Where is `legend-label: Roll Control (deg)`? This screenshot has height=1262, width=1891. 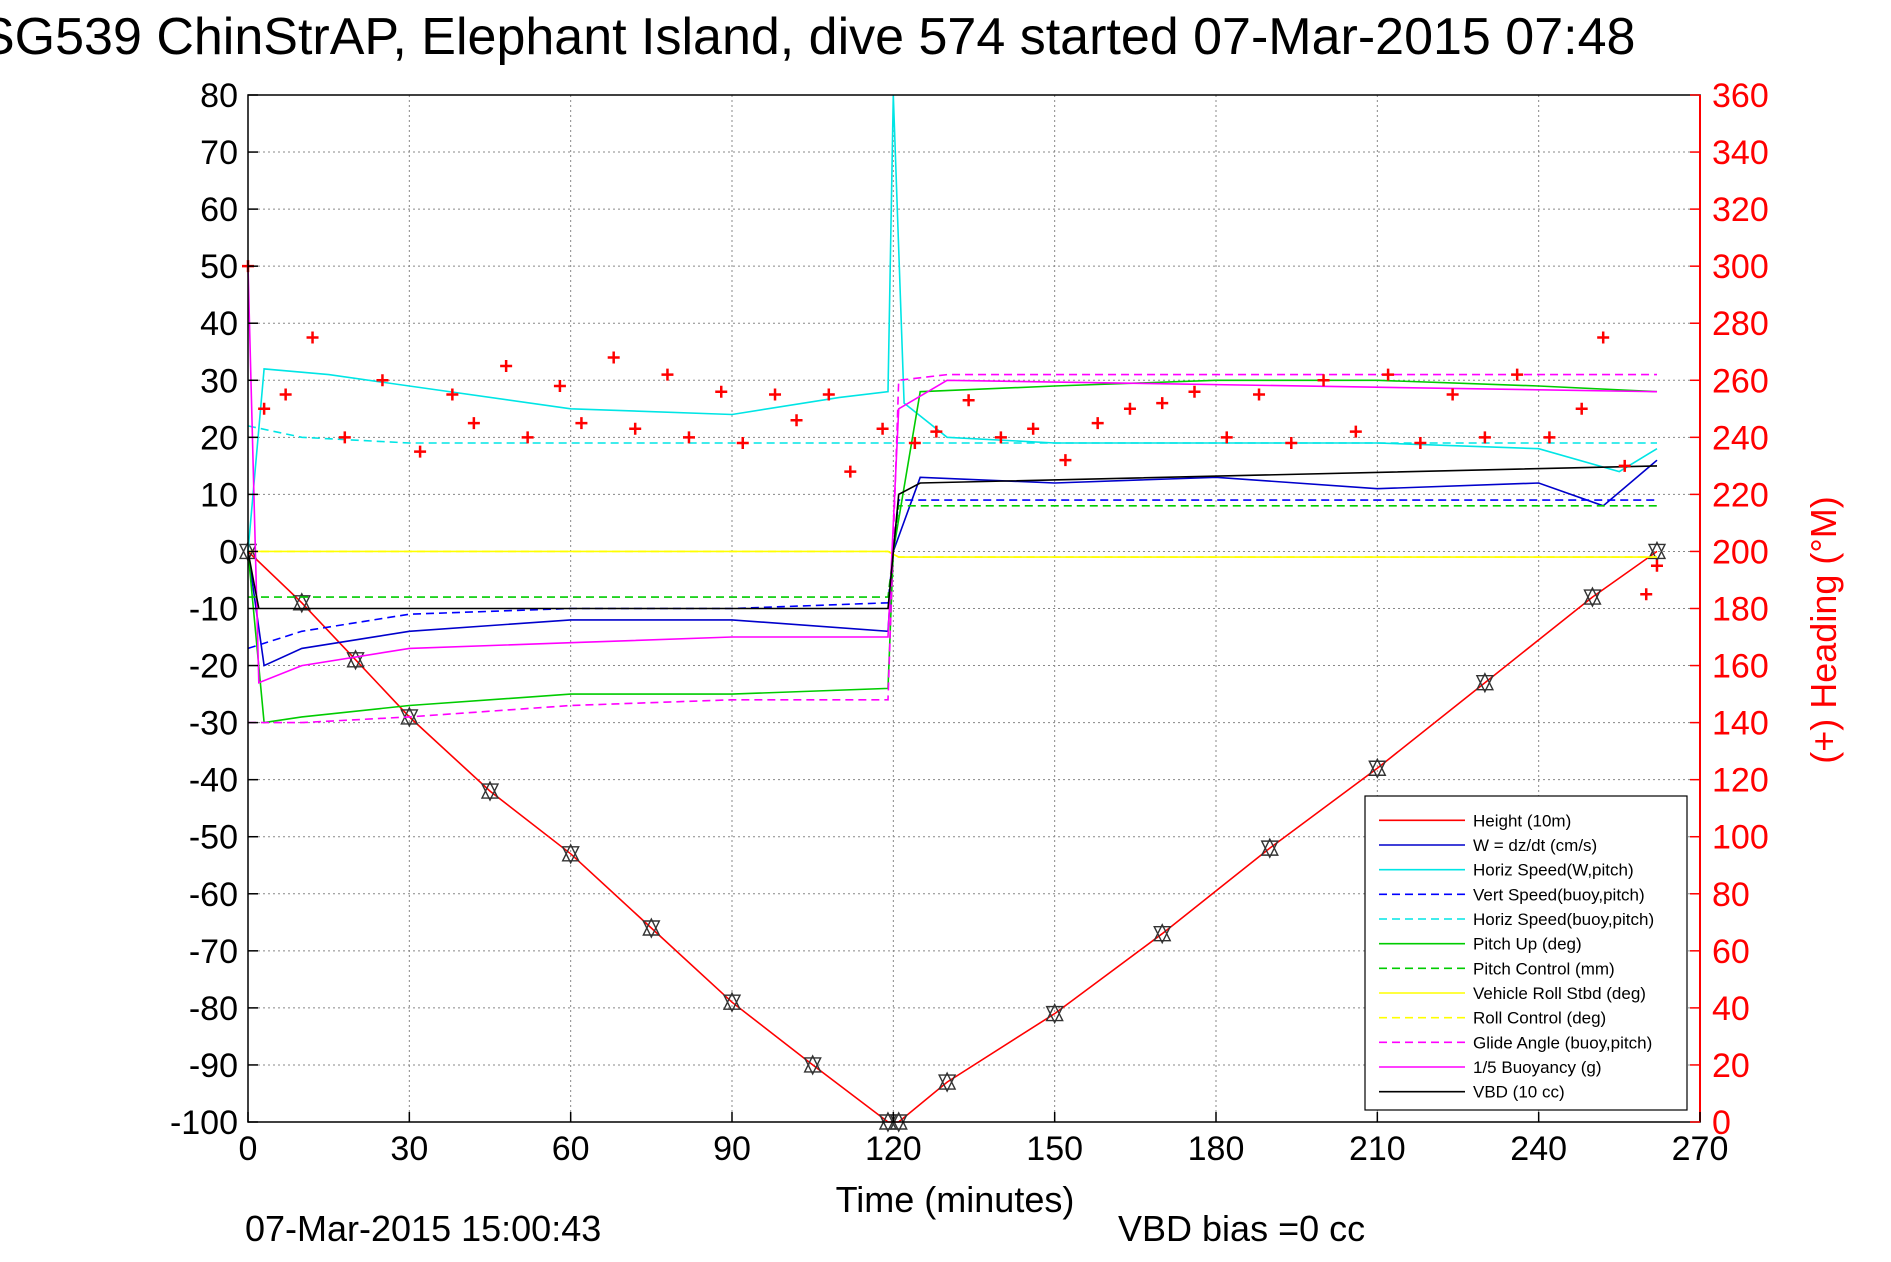
legend-label: Roll Control (deg) is located at coordinates (1539, 1018).